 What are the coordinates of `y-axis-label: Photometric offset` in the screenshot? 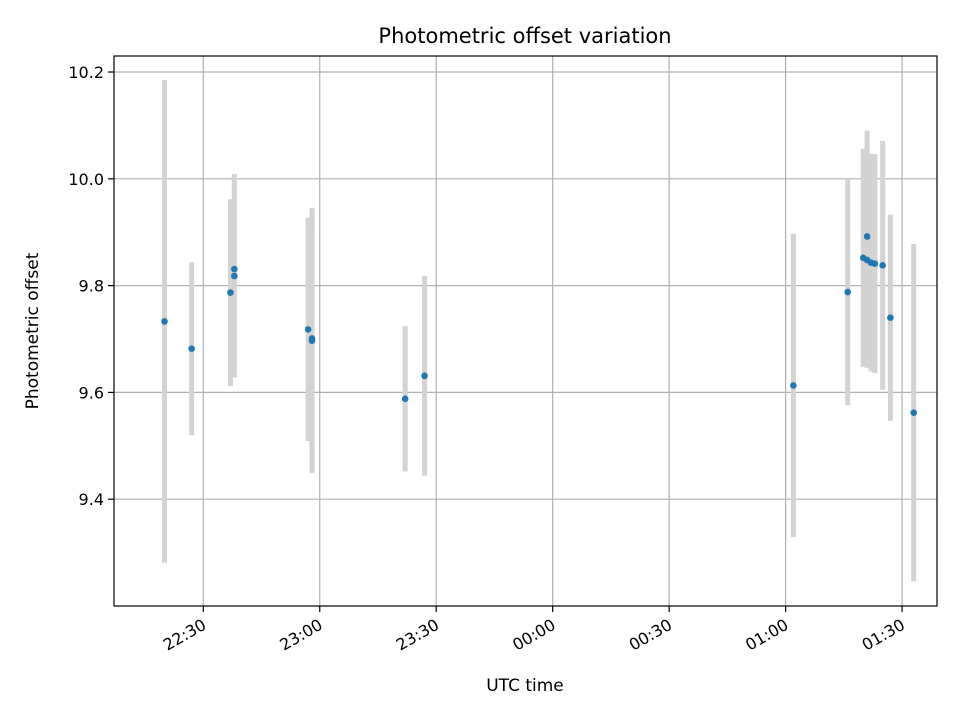 It's located at (33, 330).